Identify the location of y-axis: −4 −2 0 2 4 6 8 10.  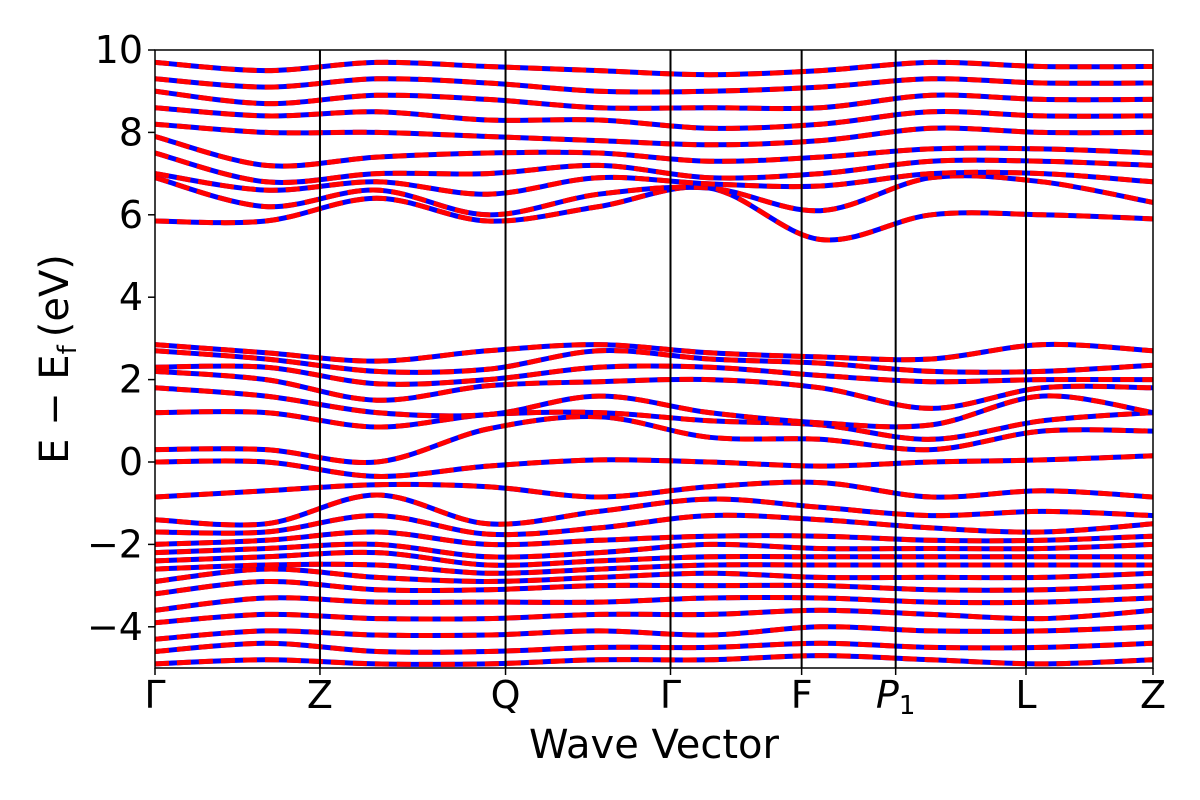
(121, 338).